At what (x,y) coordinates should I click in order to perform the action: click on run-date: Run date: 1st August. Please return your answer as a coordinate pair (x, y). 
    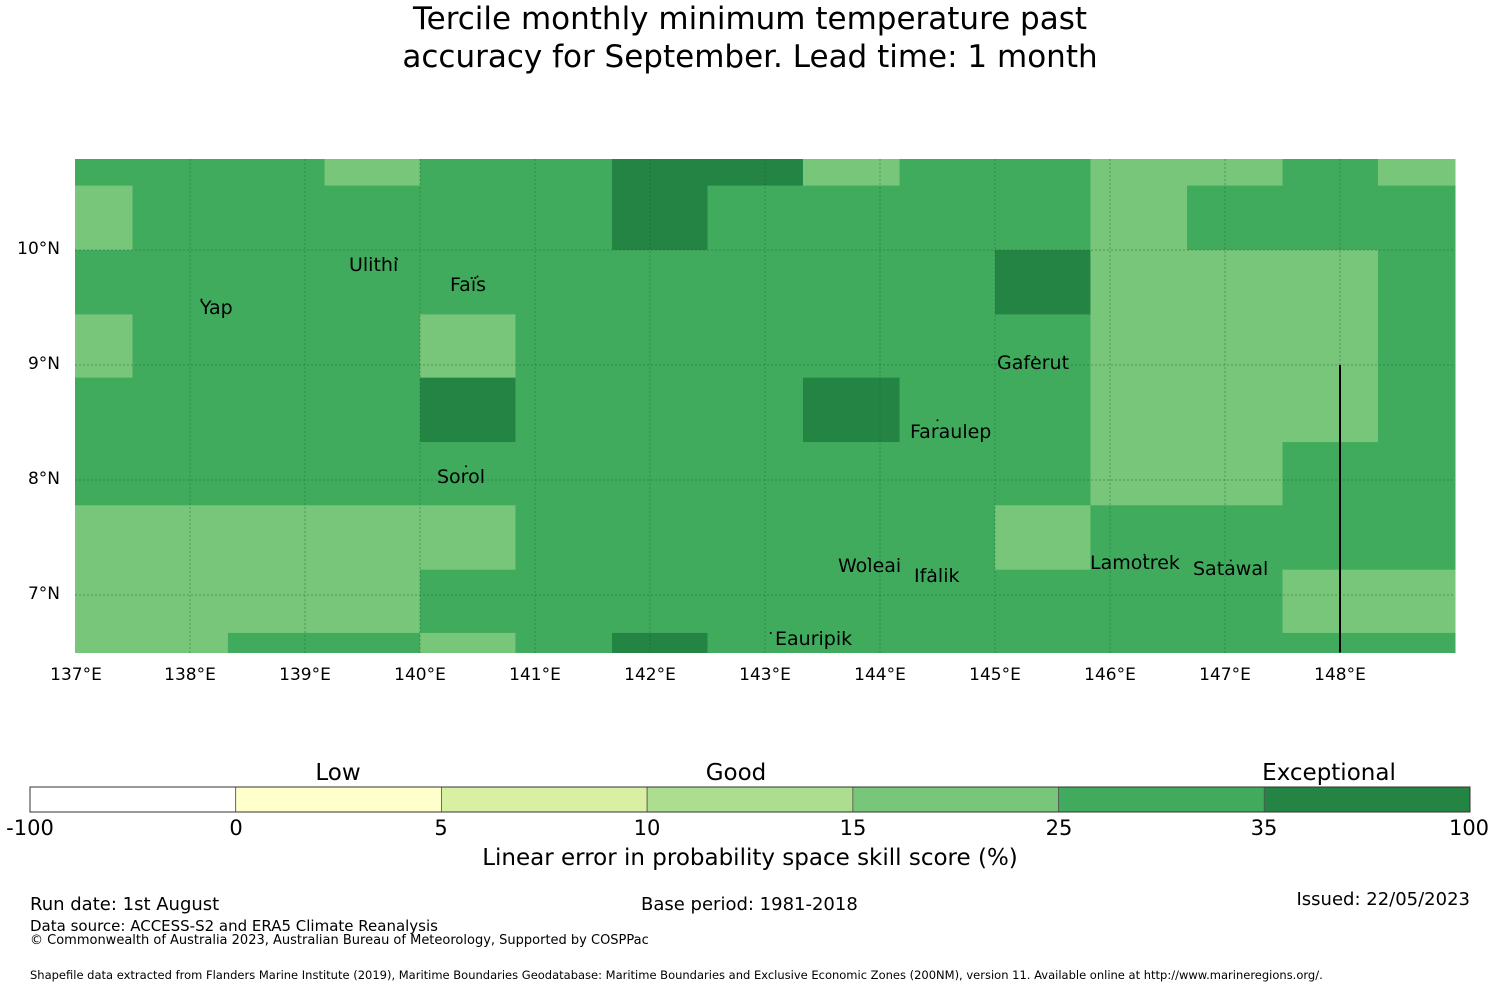
    Looking at the image, I should click on (125, 904).